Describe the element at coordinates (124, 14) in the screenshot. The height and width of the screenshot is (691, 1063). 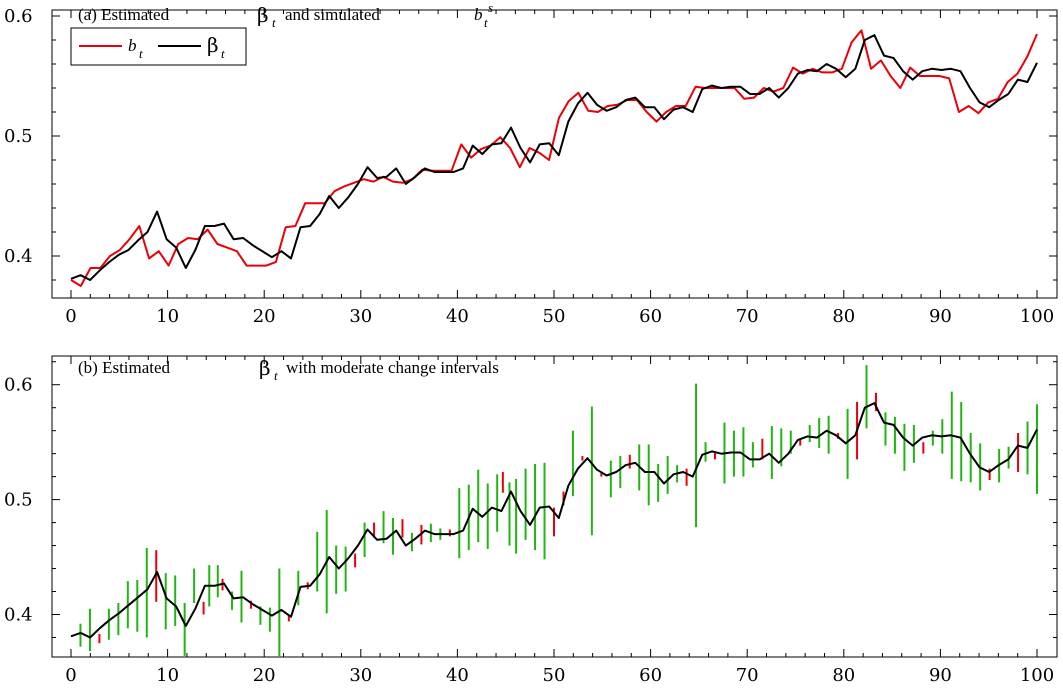
I see `panel-a-title-prefix: (a) Estimated` at that location.